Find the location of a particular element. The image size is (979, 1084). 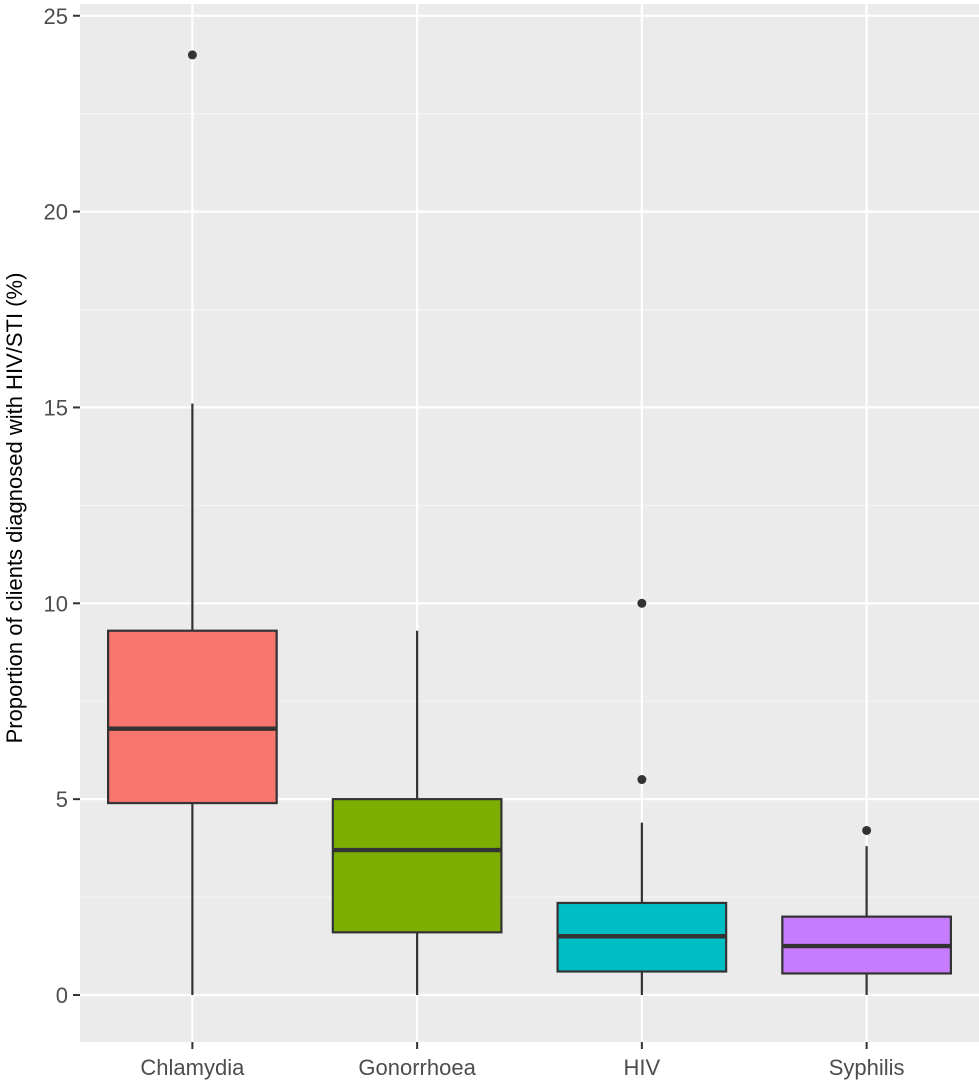

box-syphilis is located at coordinates (867, 910).